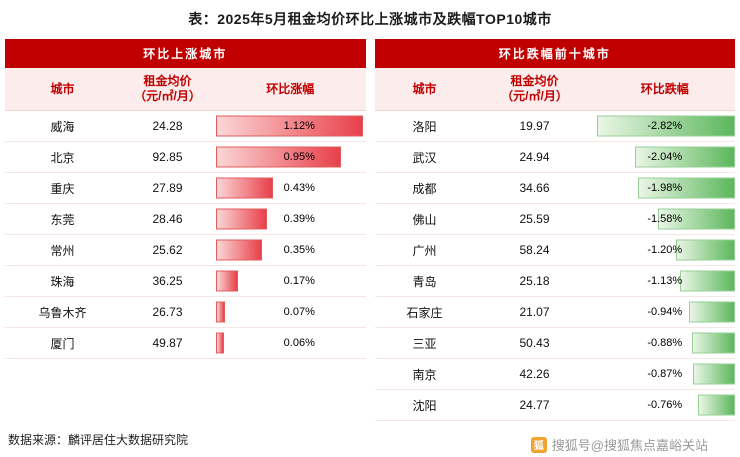  Describe the element at coordinates (167, 281) in the screenshot. I see `price-cell: 36.25` at that location.